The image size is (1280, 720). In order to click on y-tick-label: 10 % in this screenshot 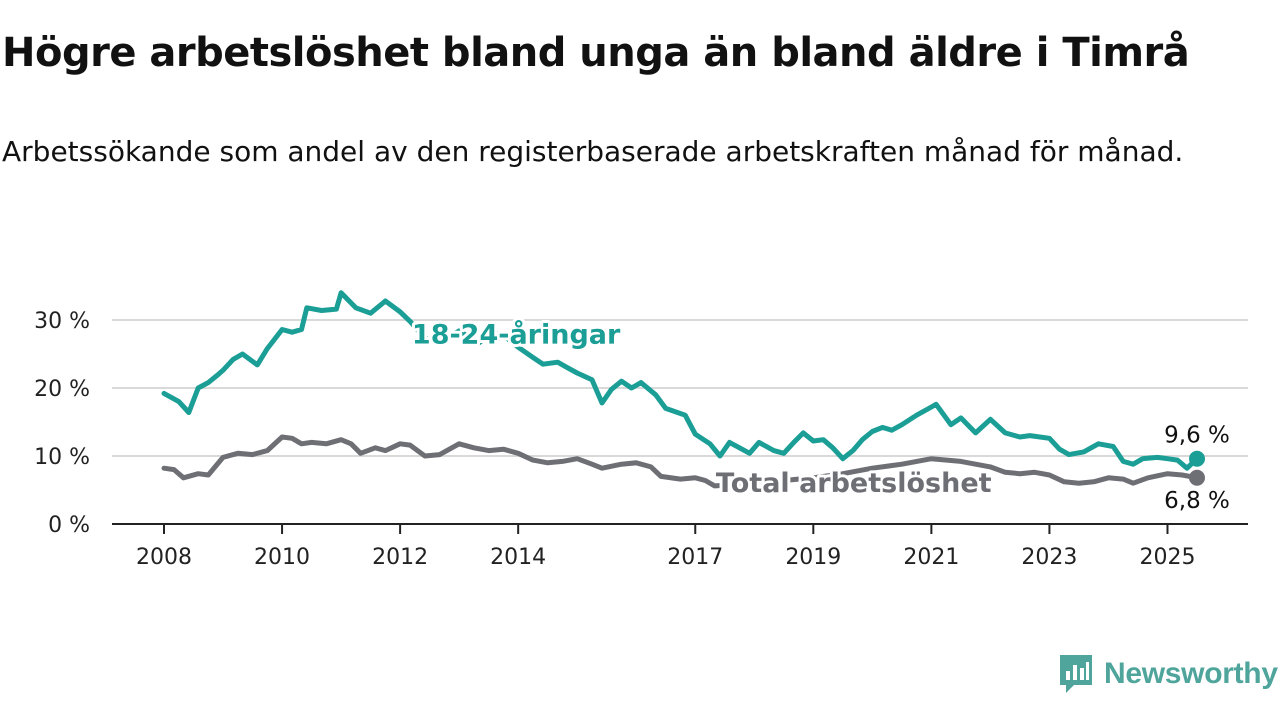, I will do `click(62, 457)`.